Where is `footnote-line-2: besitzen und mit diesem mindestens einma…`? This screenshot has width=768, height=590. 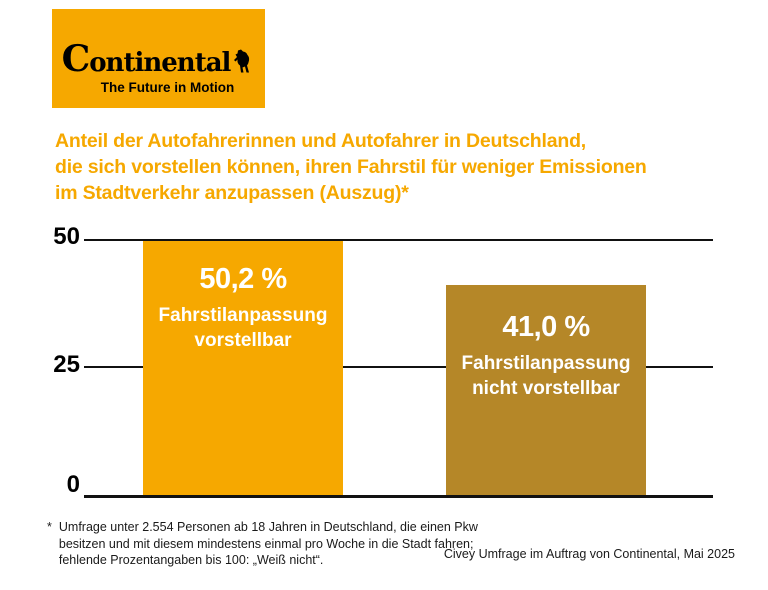
footnote-line-2: besitzen und mit diesem mindestens einma… is located at coordinates (266, 543).